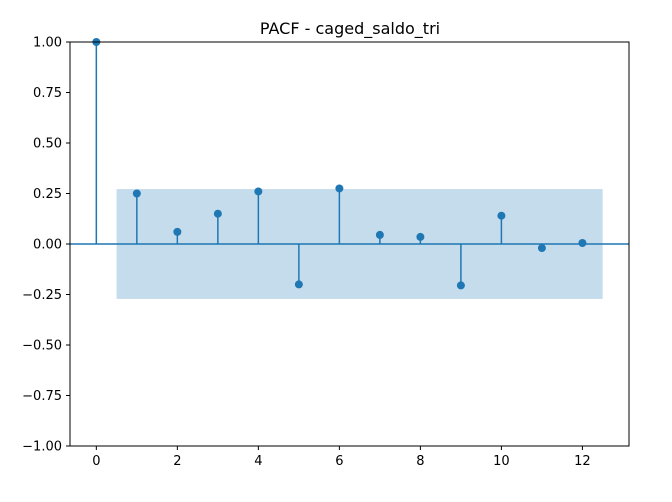 The image size is (672, 502). I want to click on y-tick-label: 0.00, so click(47, 245).